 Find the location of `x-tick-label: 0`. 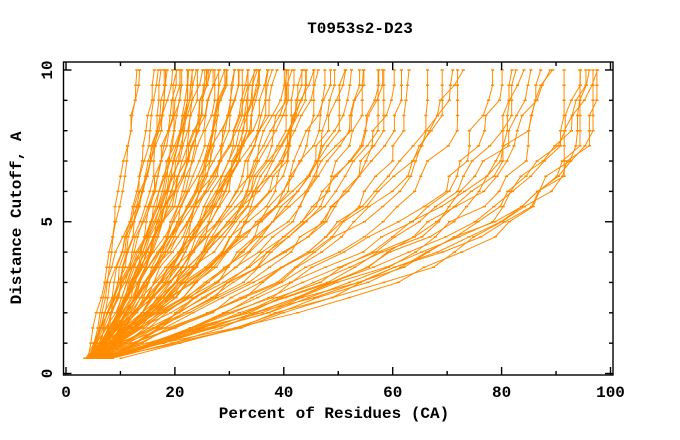

x-tick-label: 0 is located at coordinates (66, 393).